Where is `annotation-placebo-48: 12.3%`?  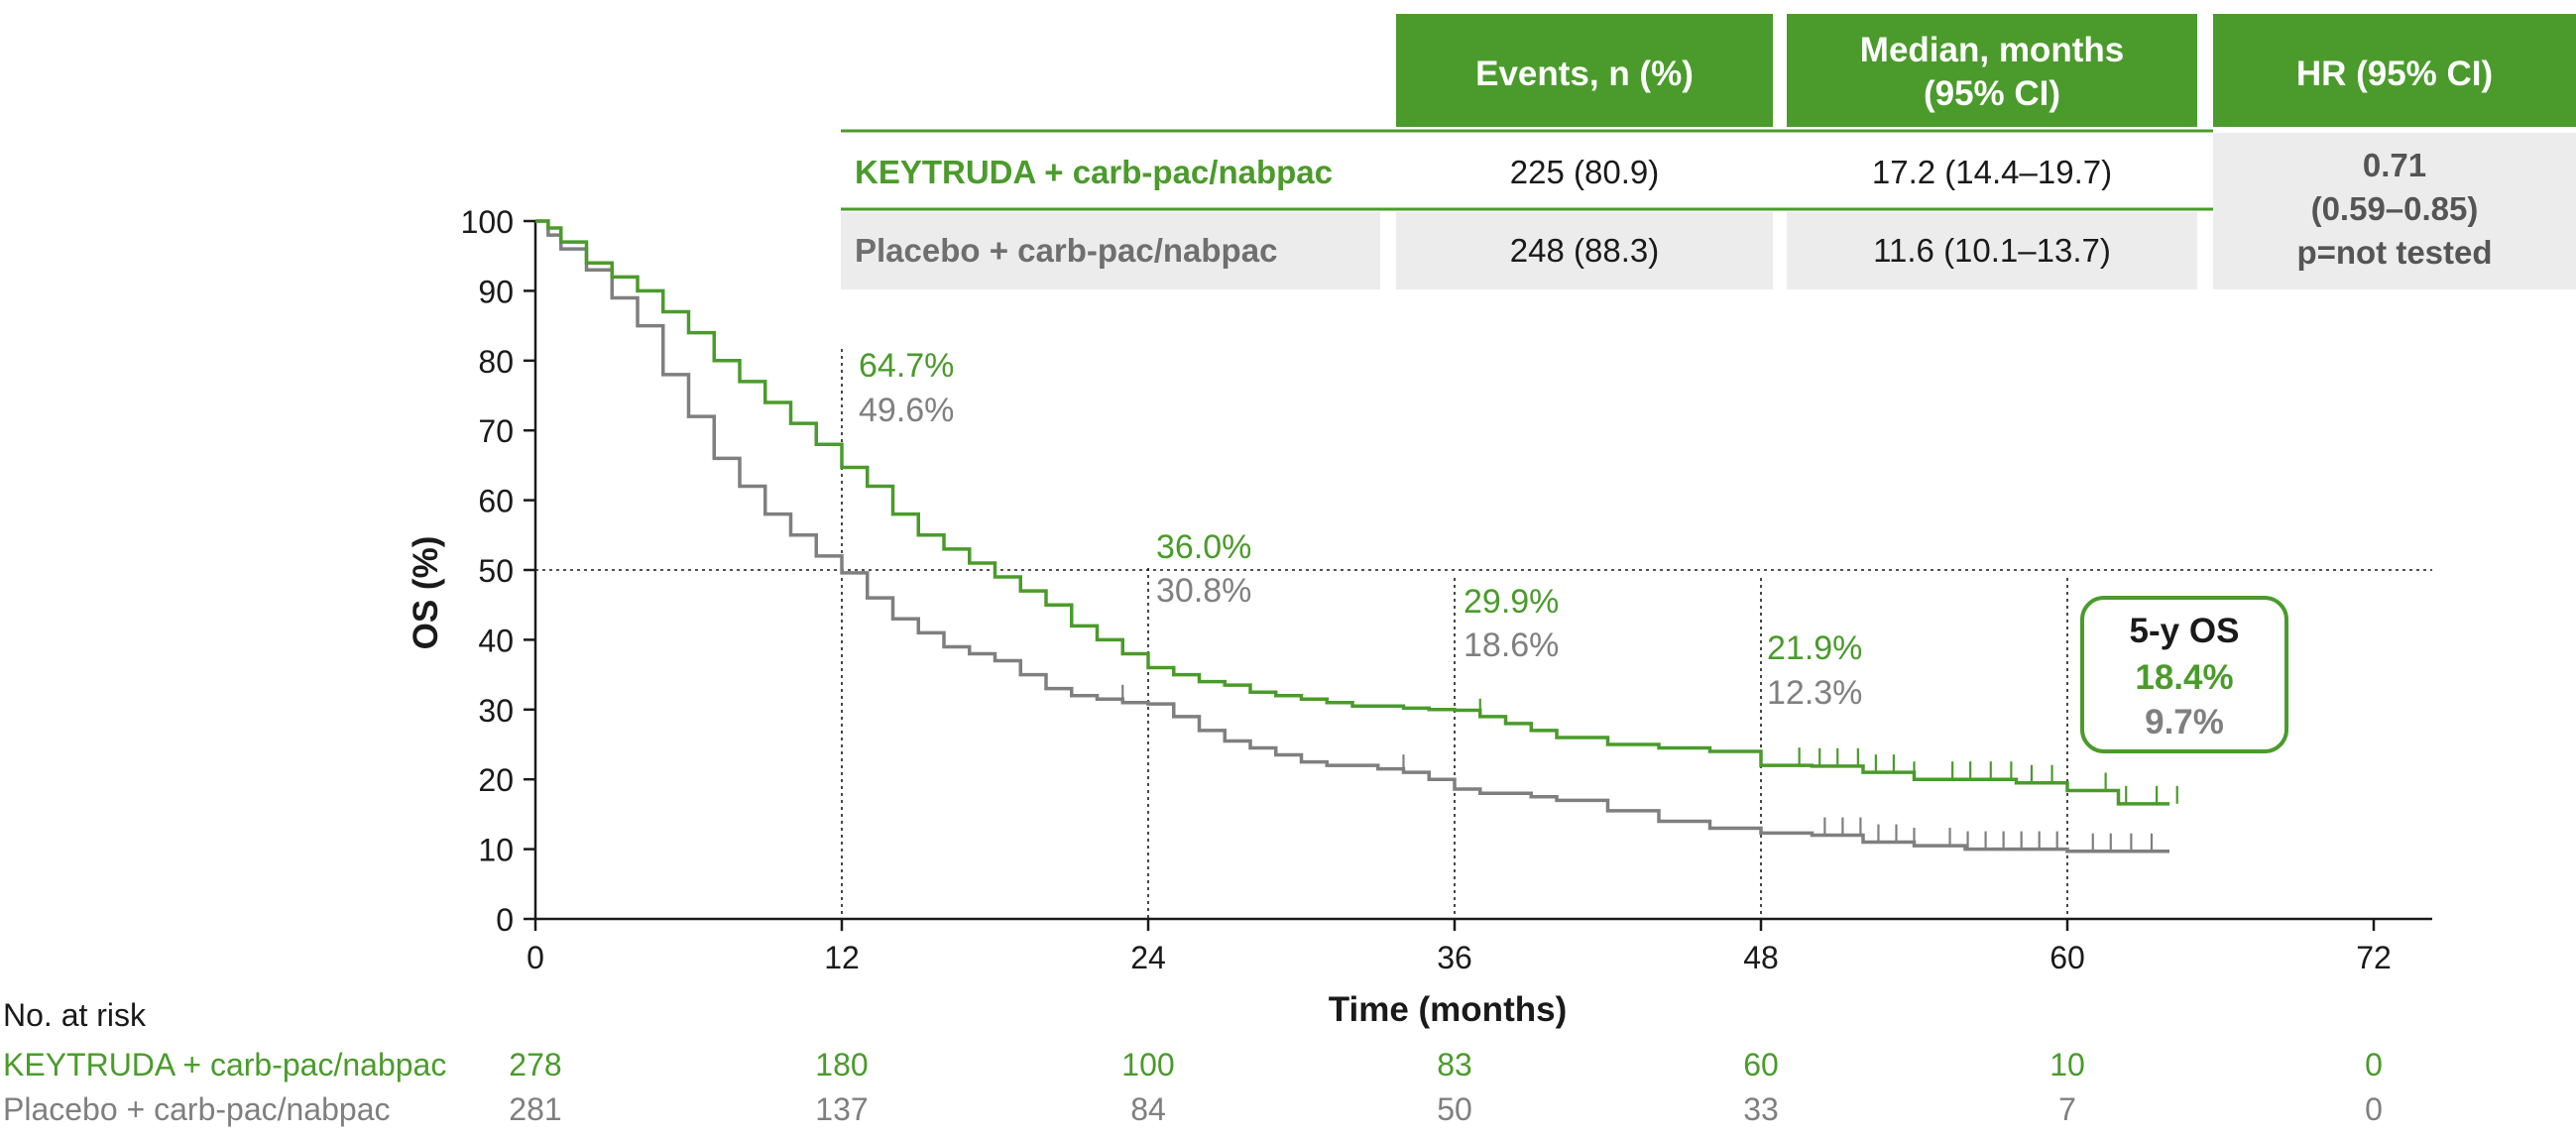
annotation-placebo-48: 12.3% is located at coordinates (1815, 693).